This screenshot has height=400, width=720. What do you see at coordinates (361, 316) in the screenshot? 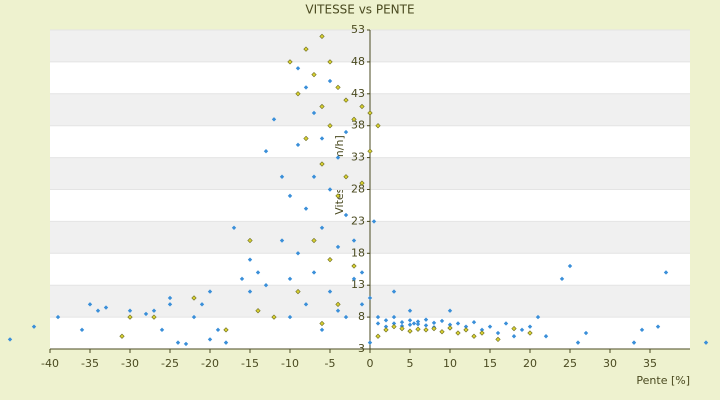
I see `y-tick-label: 8` at bounding box center [361, 316].